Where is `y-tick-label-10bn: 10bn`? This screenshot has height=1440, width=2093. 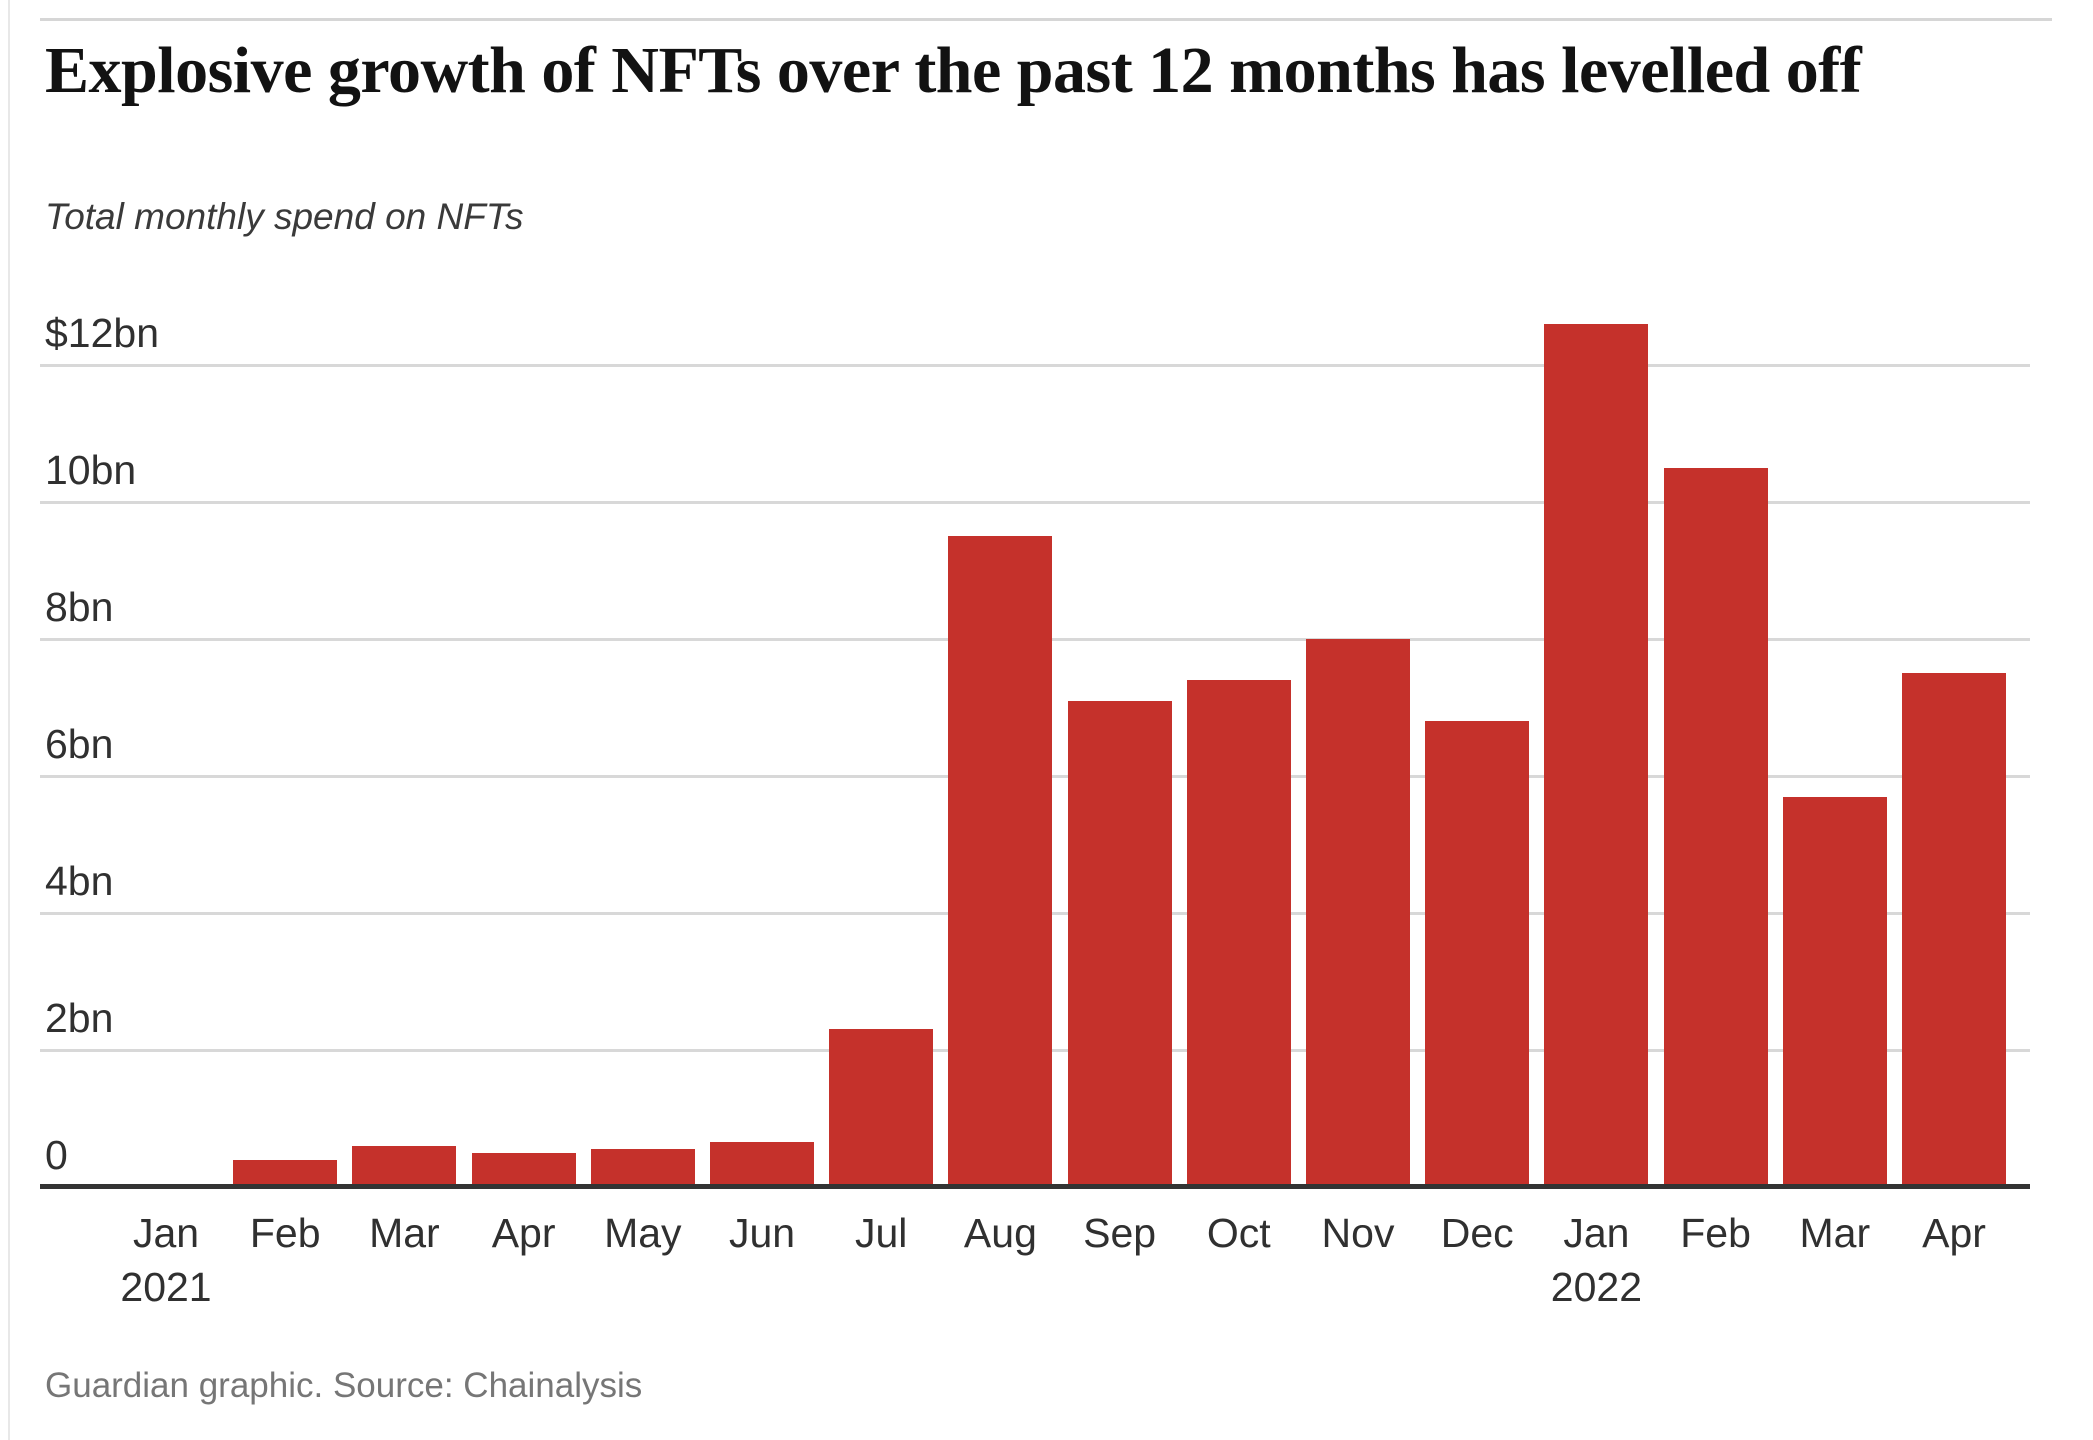 y-tick-label-10bn: 10bn is located at coordinates (91, 470).